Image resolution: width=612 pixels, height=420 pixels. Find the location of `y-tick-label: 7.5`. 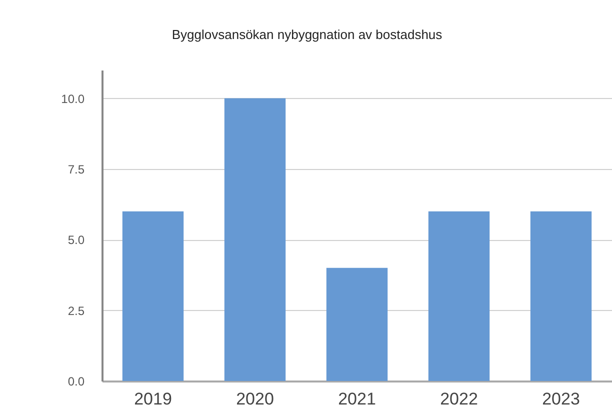

y-tick-label: 7.5 is located at coordinates (76, 169).